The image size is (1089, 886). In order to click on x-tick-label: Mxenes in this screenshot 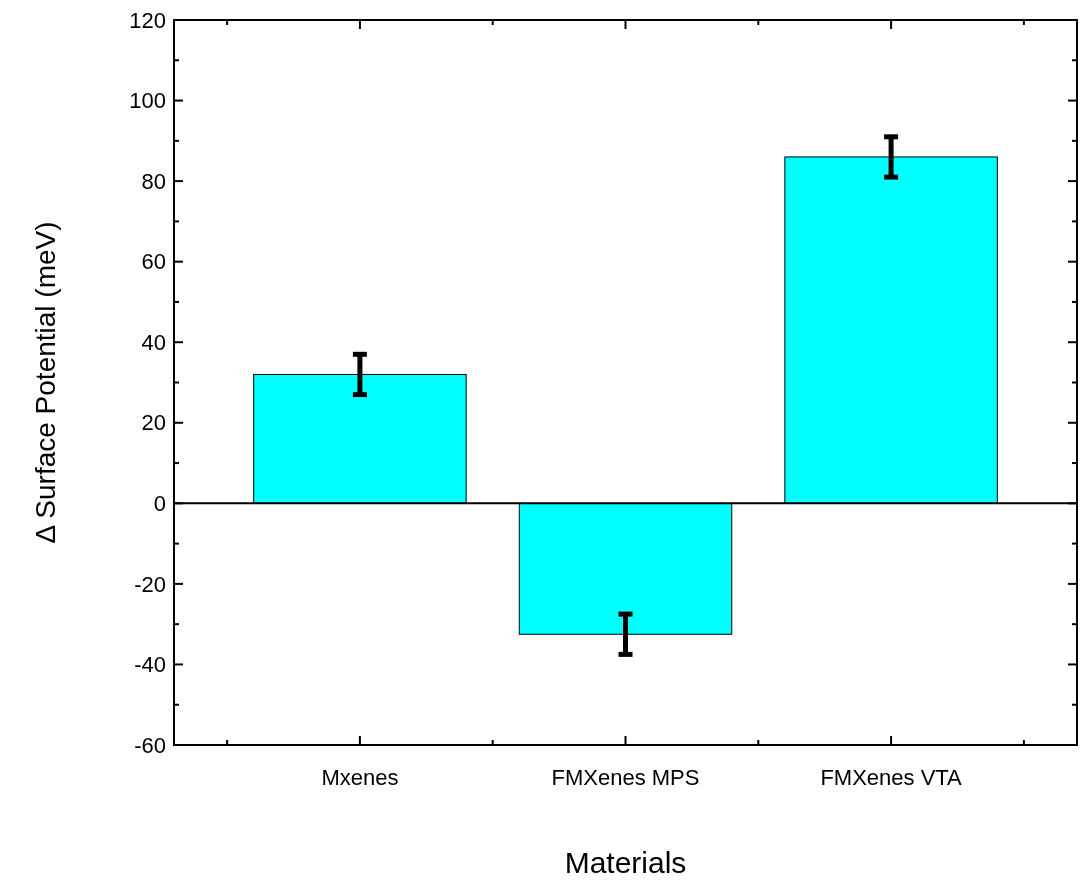, I will do `click(360, 777)`.